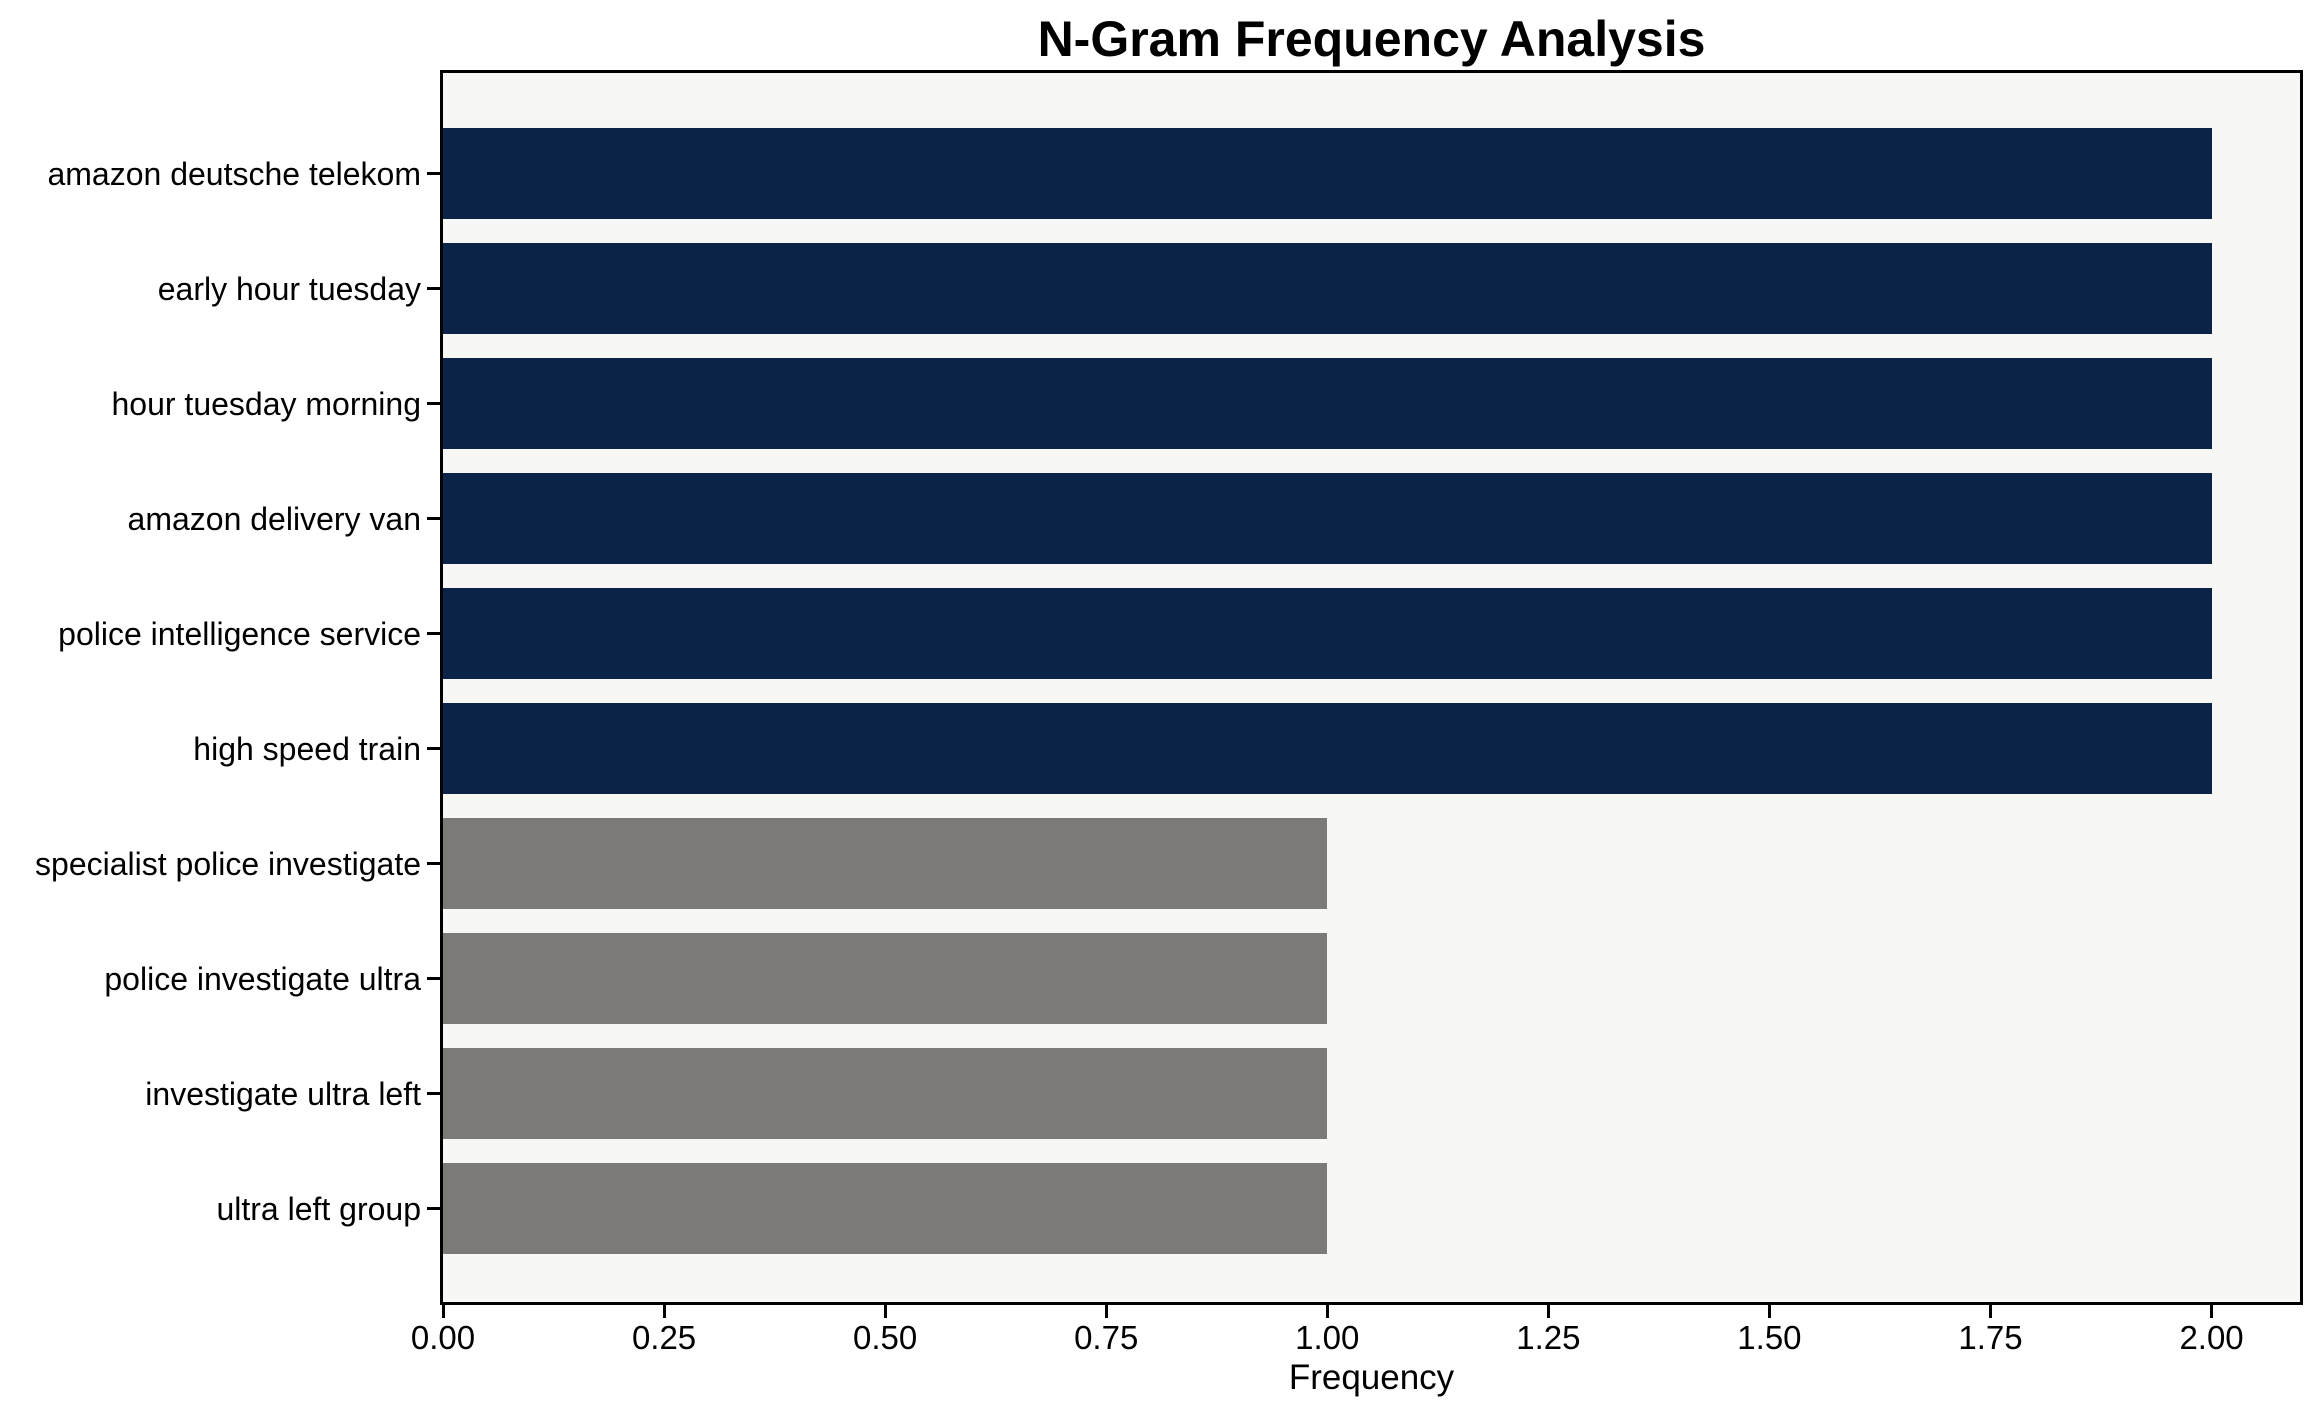  What do you see at coordinates (1106, 1337) in the screenshot?
I see `x-tick-label: 0.75` at bounding box center [1106, 1337].